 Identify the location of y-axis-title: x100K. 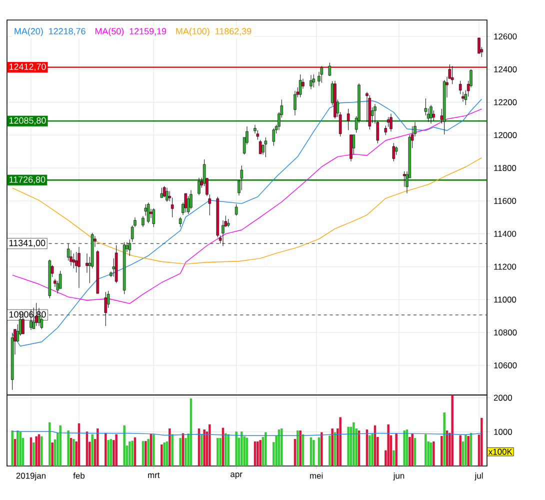
(500, 451).